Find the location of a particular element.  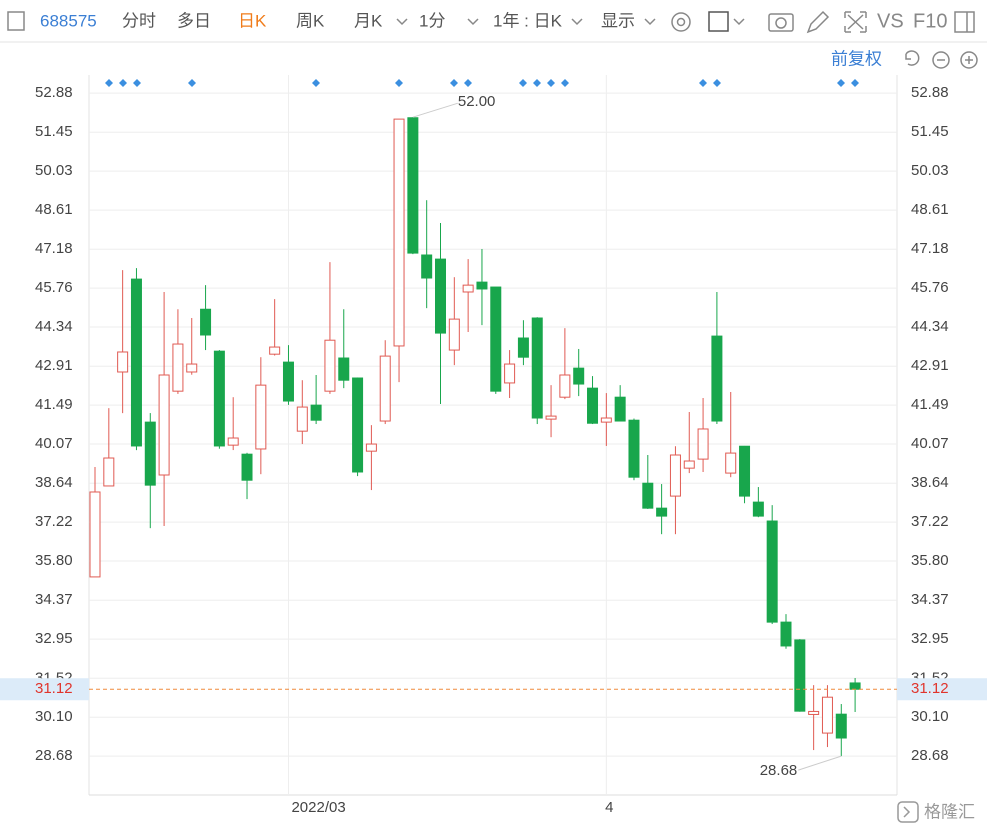

y-tick-label-right: 38.64 is located at coordinates (930, 482).